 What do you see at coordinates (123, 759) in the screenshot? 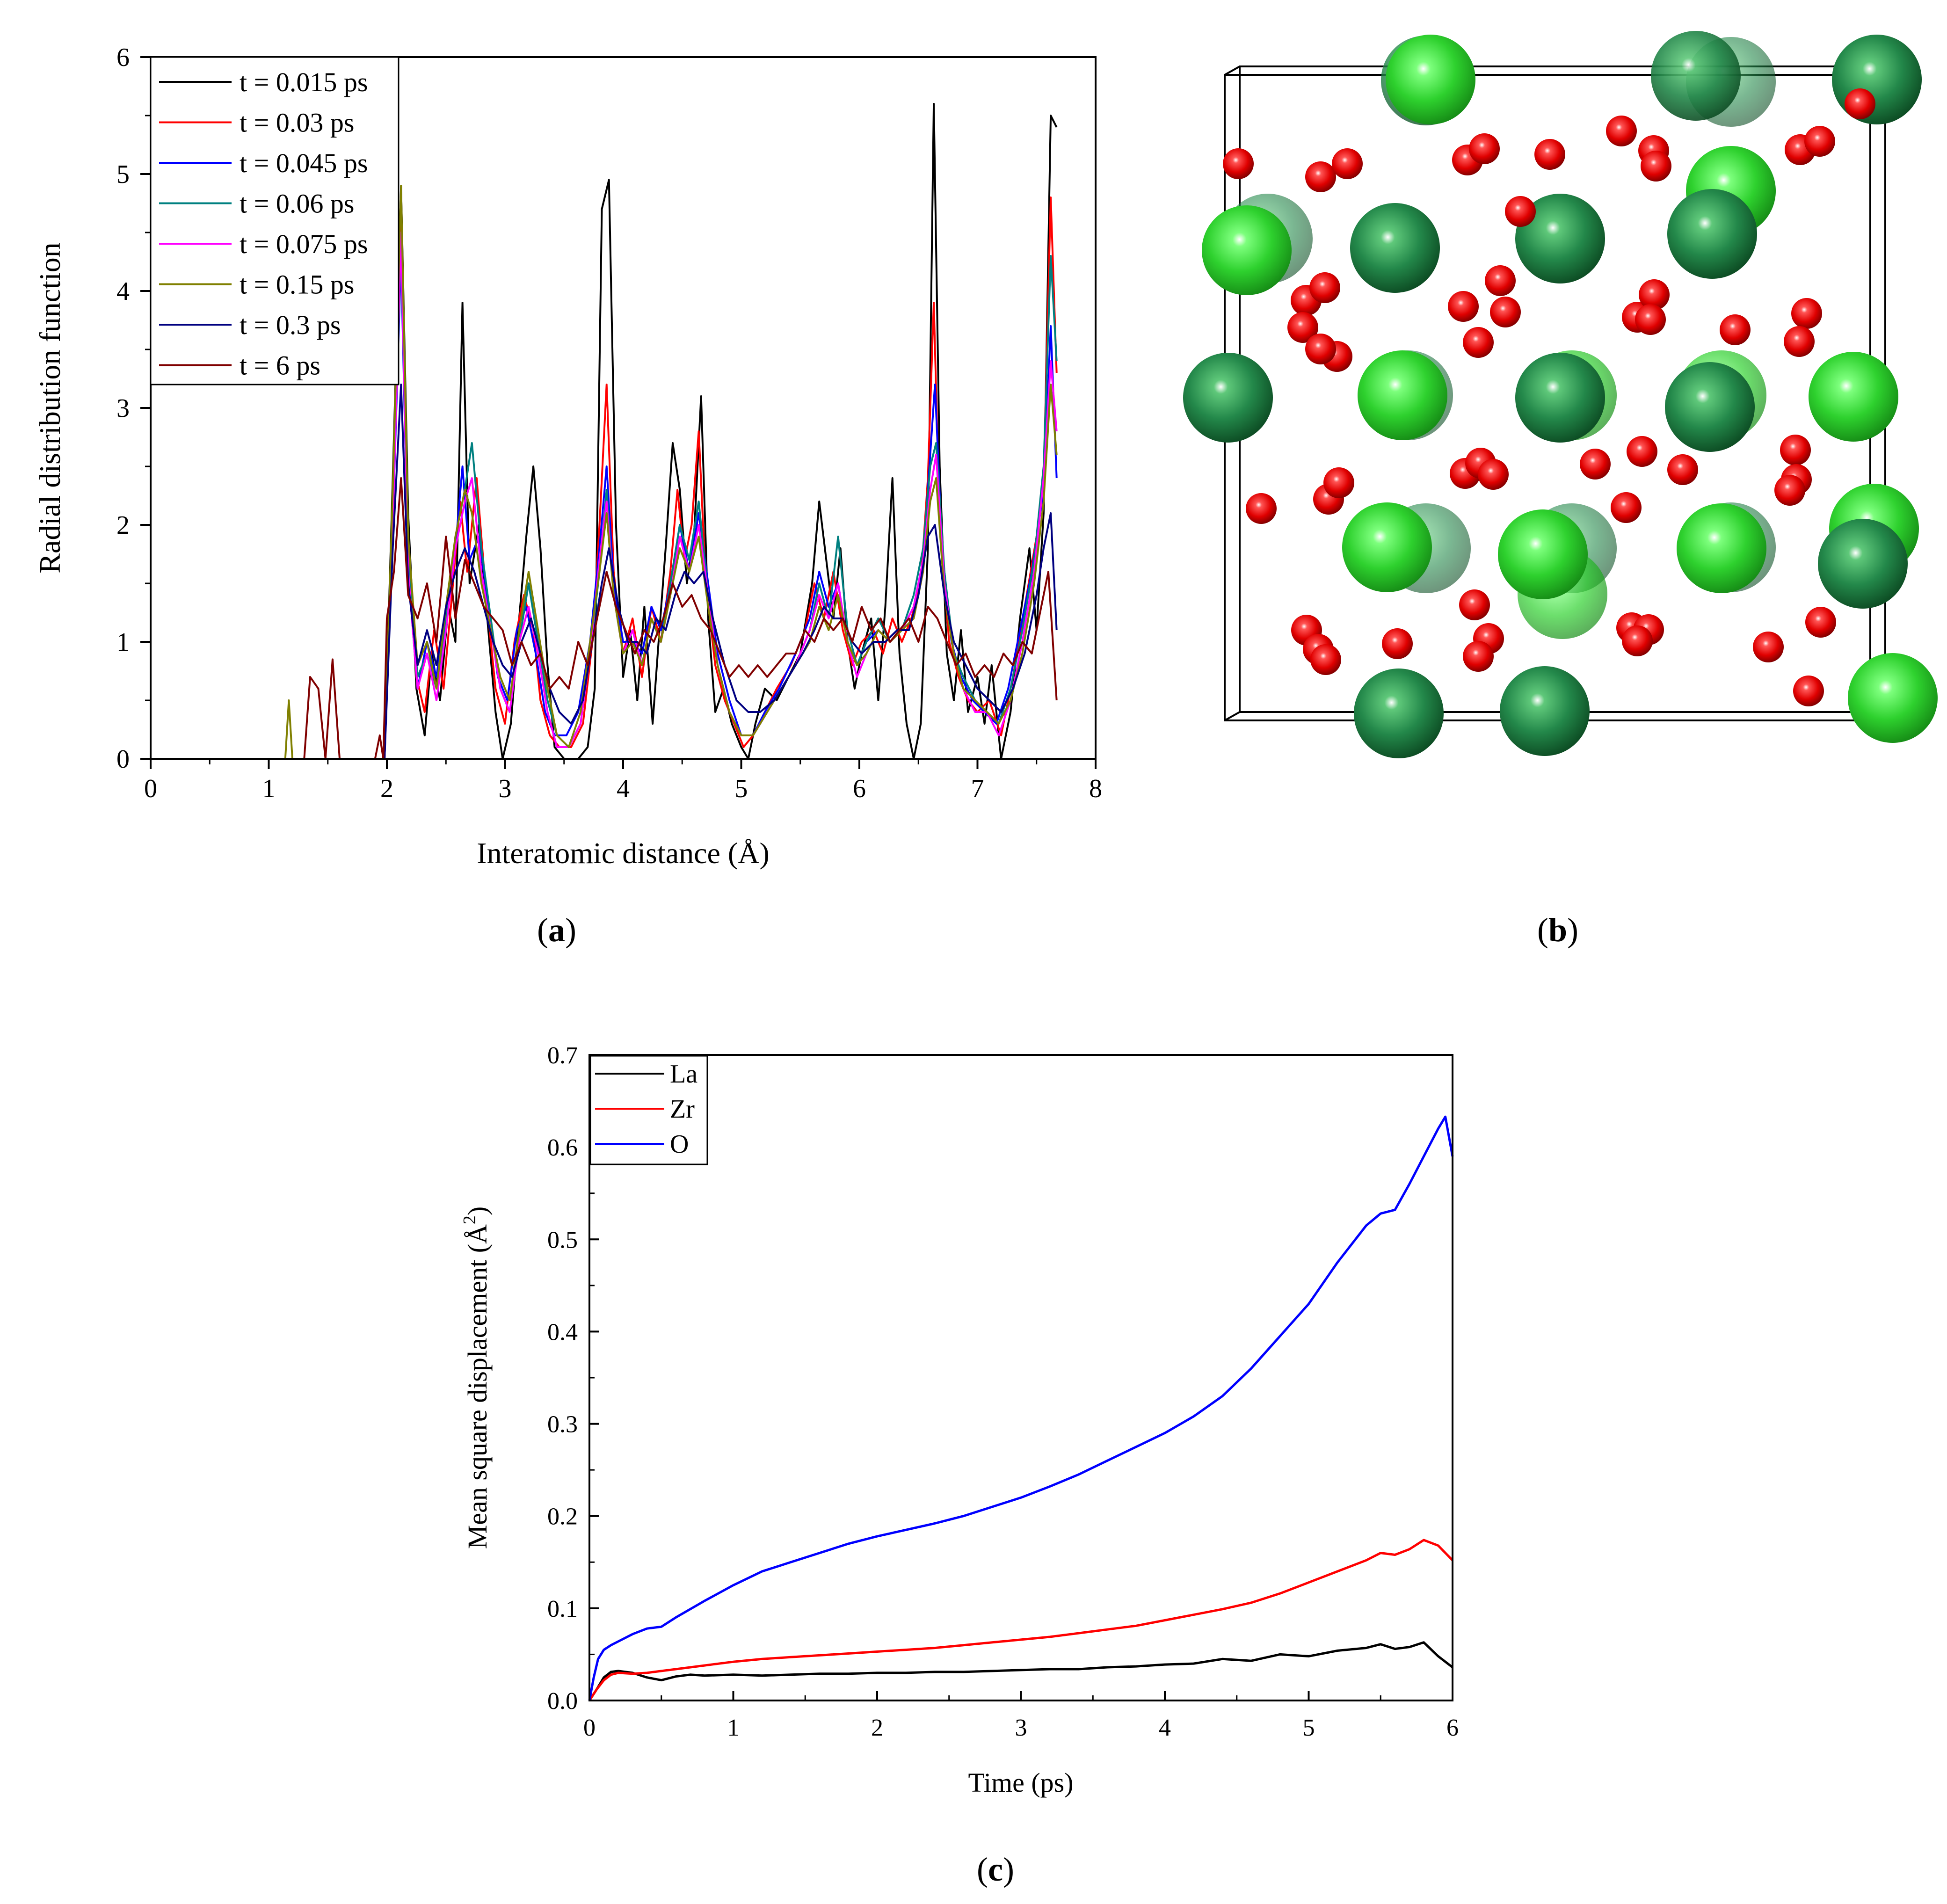
I see `rdf-y-tick-label: 0` at bounding box center [123, 759].